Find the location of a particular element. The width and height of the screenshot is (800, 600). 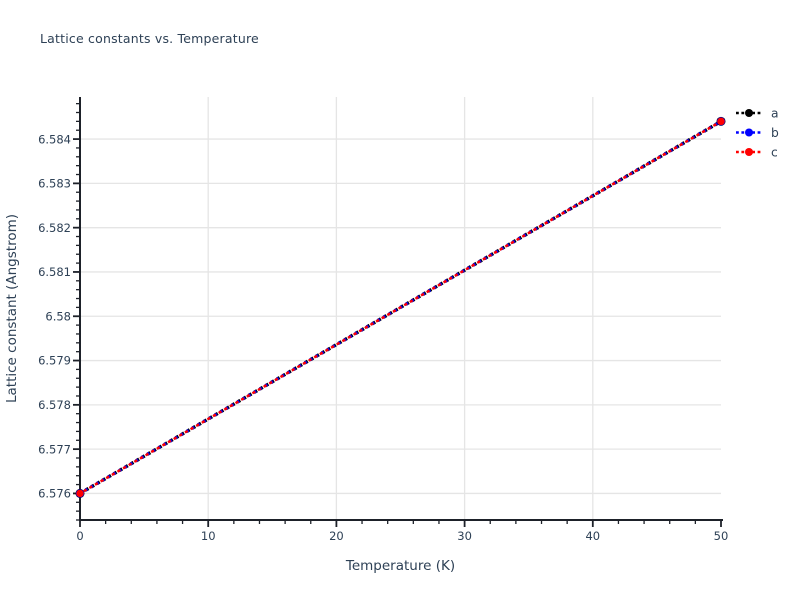

y-tick-label: 6.577 is located at coordinates (54, 449).